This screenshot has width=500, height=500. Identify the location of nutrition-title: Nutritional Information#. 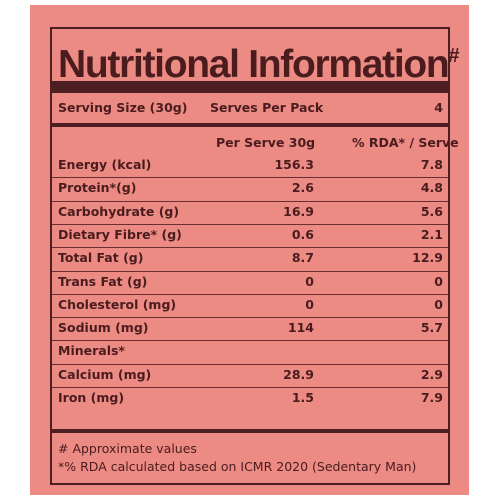
(259, 64).